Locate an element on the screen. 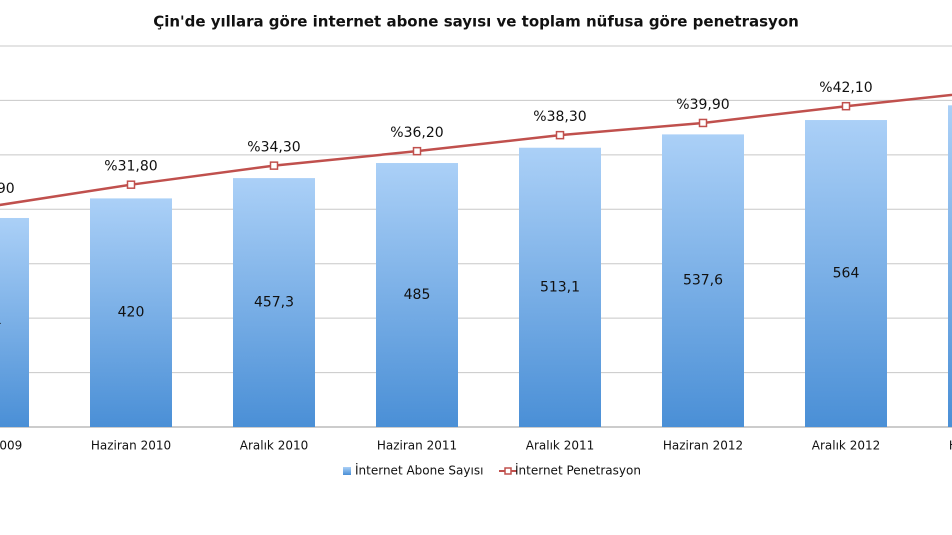 This screenshot has width=952, height=535. line-value-label: %34,30 is located at coordinates (273, 148).